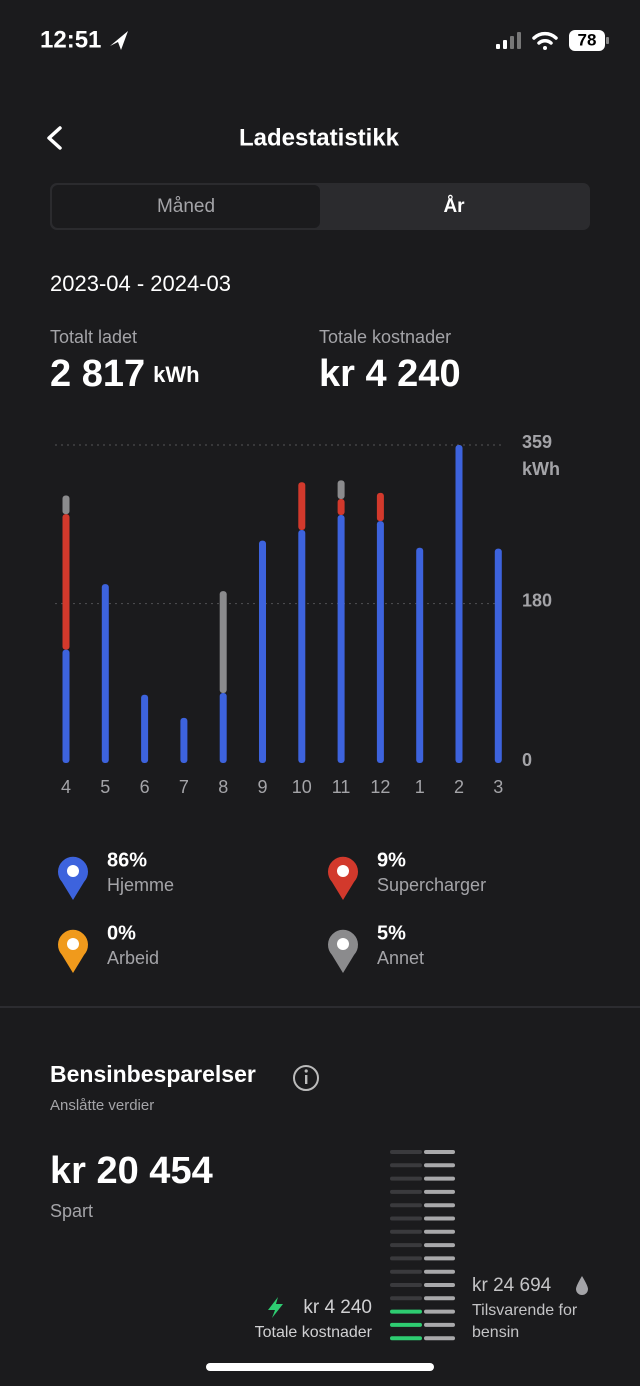 This screenshot has height=1386, width=640. What do you see at coordinates (537, 442) in the screenshot?
I see `y-tick-label: 359` at bounding box center [537, 442].